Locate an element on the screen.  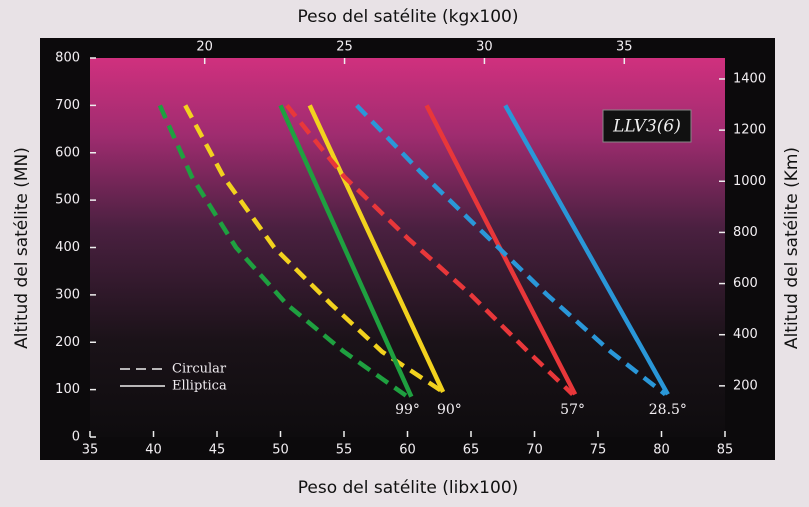
y-tick-label: 600 is located at coordinates (67, 152).